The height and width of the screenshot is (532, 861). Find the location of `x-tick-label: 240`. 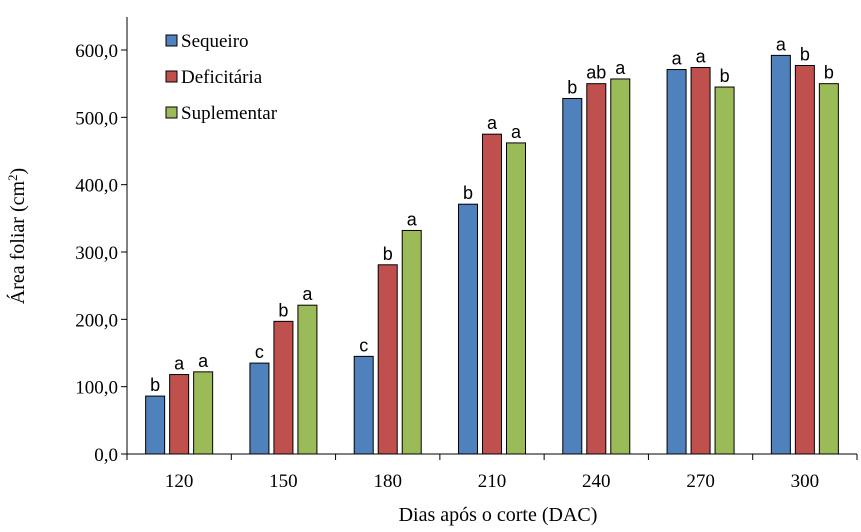

x-tick-label: 240 is located at coordinates (596, 481).